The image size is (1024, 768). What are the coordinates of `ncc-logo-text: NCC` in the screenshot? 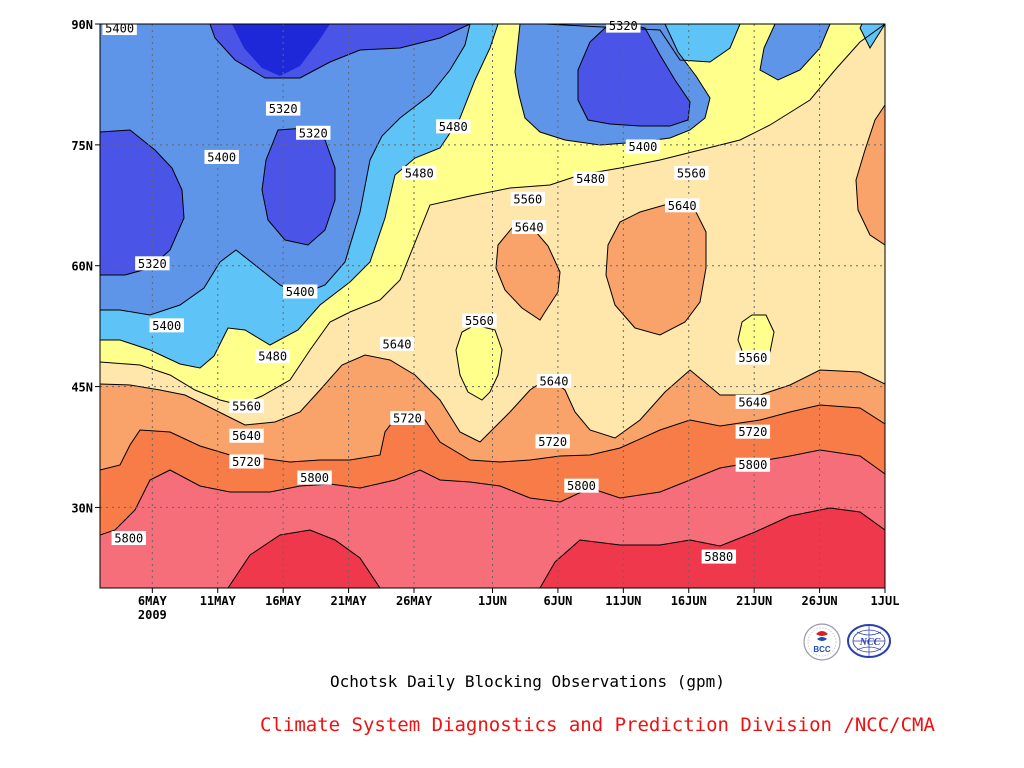 It's located at (870, 642).